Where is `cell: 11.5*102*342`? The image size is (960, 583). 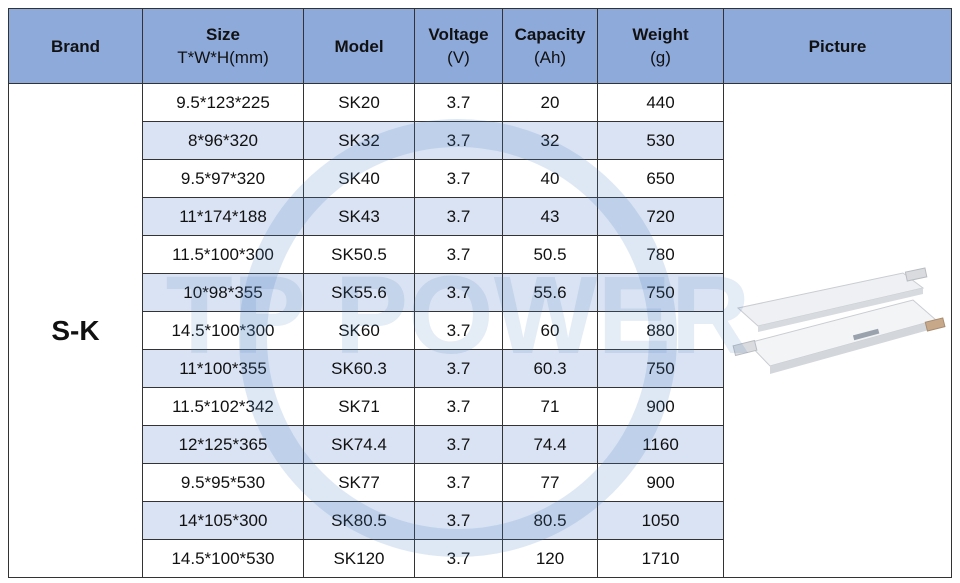 cell: 11.5*102*342 is located at coordinates (223, 406).